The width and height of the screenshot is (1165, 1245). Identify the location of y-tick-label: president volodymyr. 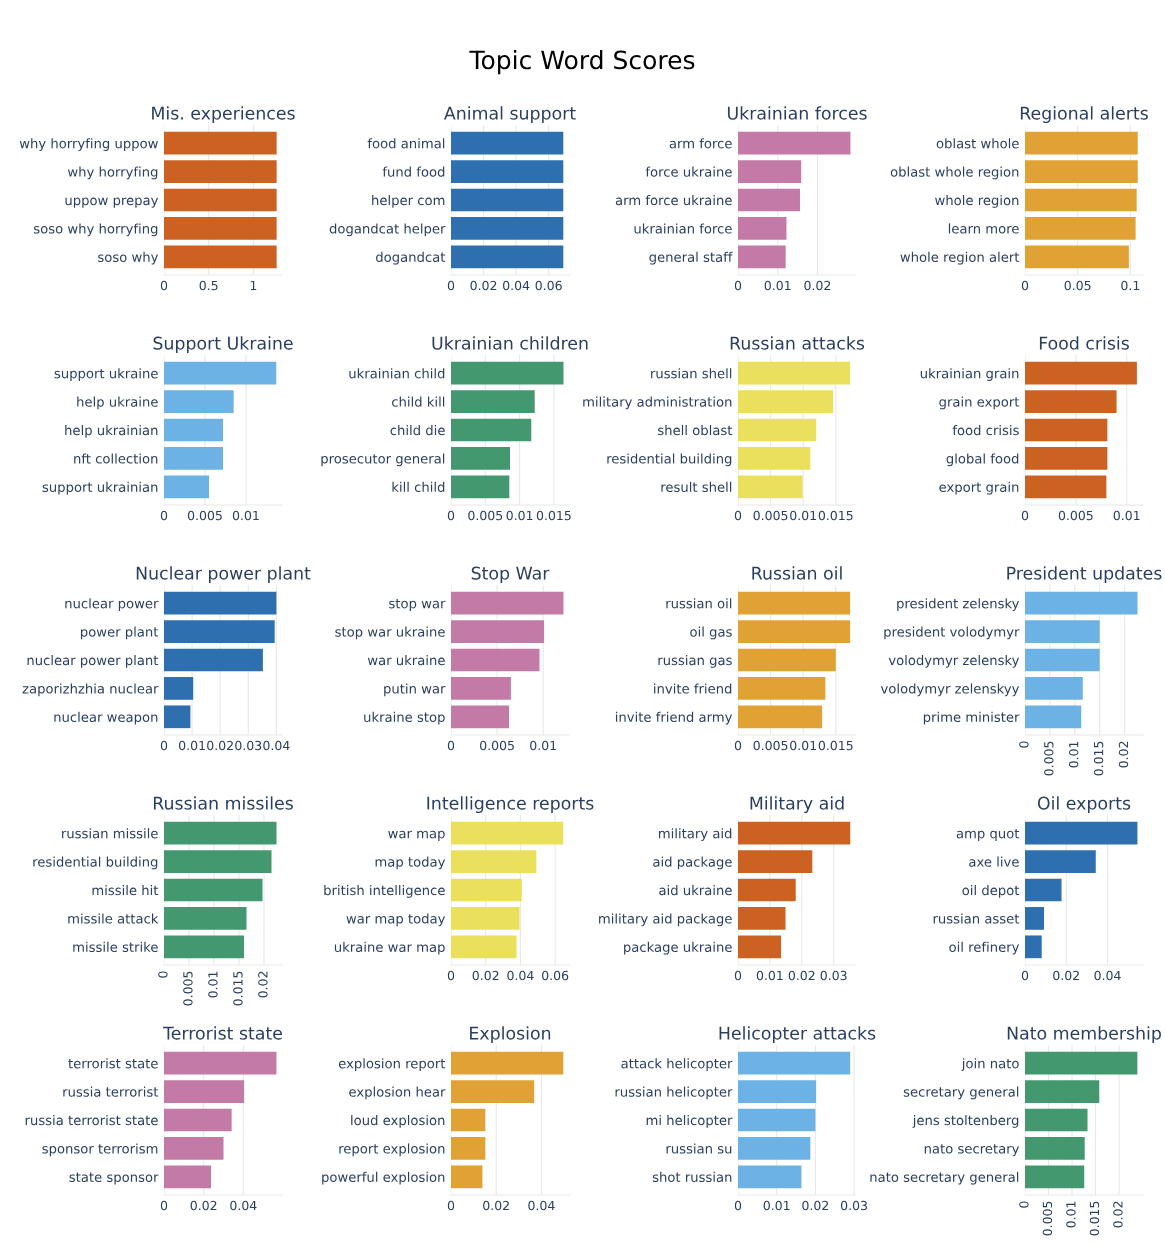
(952, 633).